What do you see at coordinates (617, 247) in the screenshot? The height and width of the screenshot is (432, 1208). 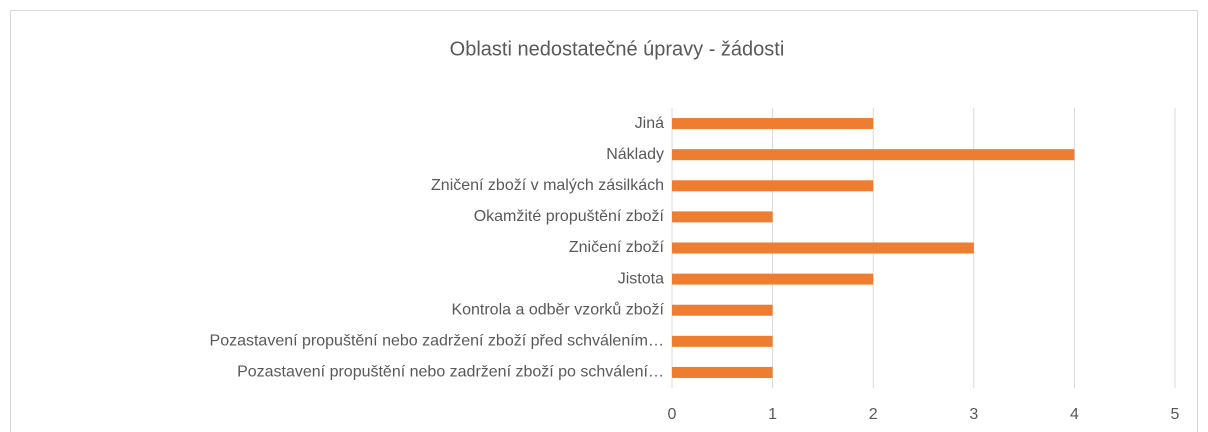 I see `y-tick-label: Zničení zboží` at bounding box center [617, 247].